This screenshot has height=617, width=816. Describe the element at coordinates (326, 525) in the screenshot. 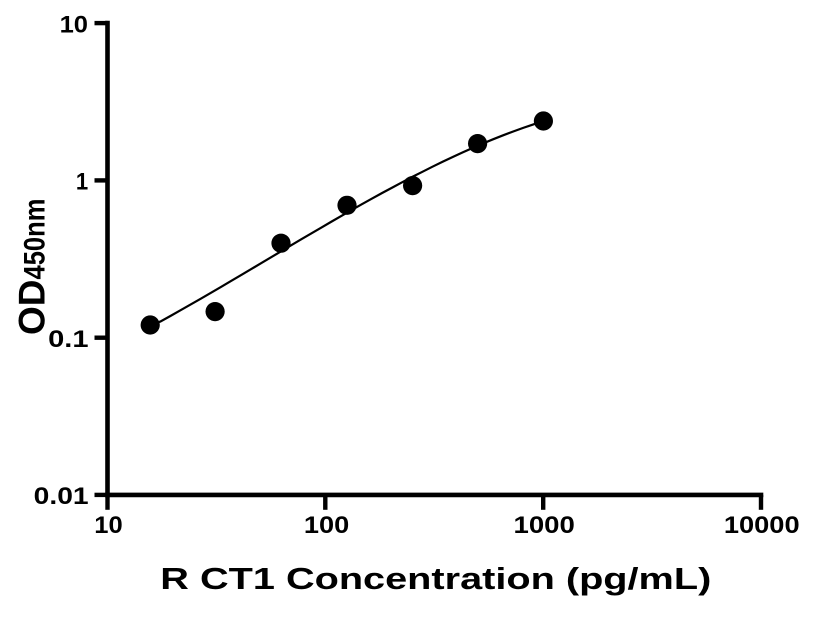

I see `svg-text: 100` at that location.